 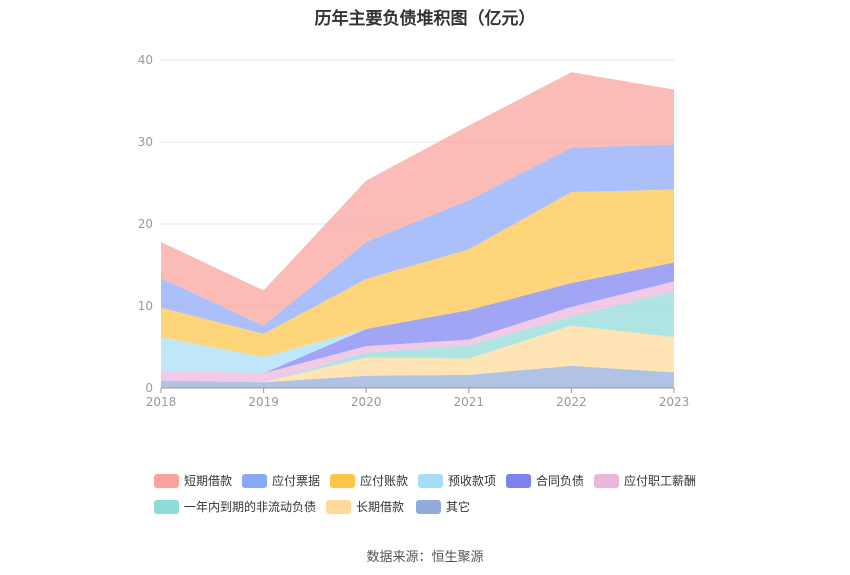 I want to click on y-tick-label: 20, so click(x=145, y=224).